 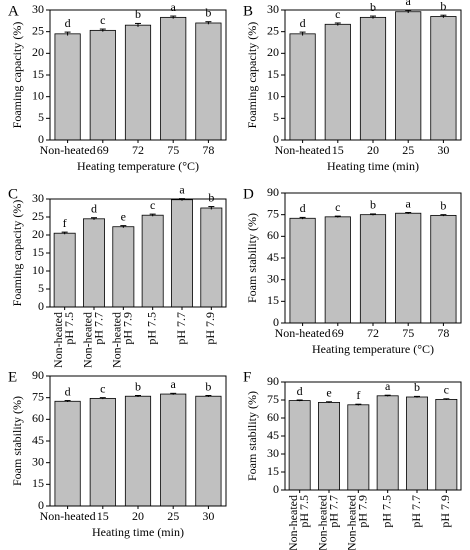 What do you see at coordinates (13, 11) in the screenshot?
I see `panel-label: A` at bounding box center [13, 11].